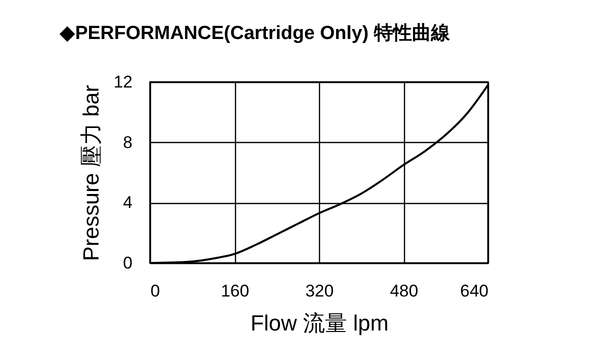 This screenshot has width=600, height=350. Describe the element at coordinates (319, 291) in the screenshot. I see `x-tick-label: 320` at that location.